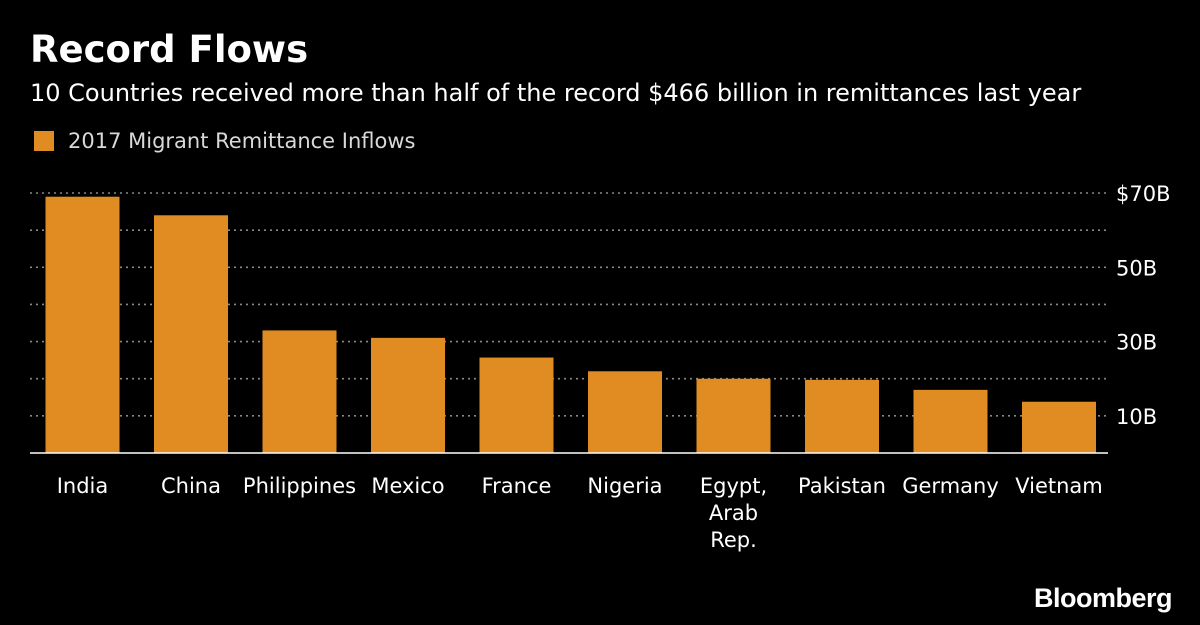  Describe the element at coordinates (1136, 417) in the screenshot. I see `y-tick-label: 10B` at that location.